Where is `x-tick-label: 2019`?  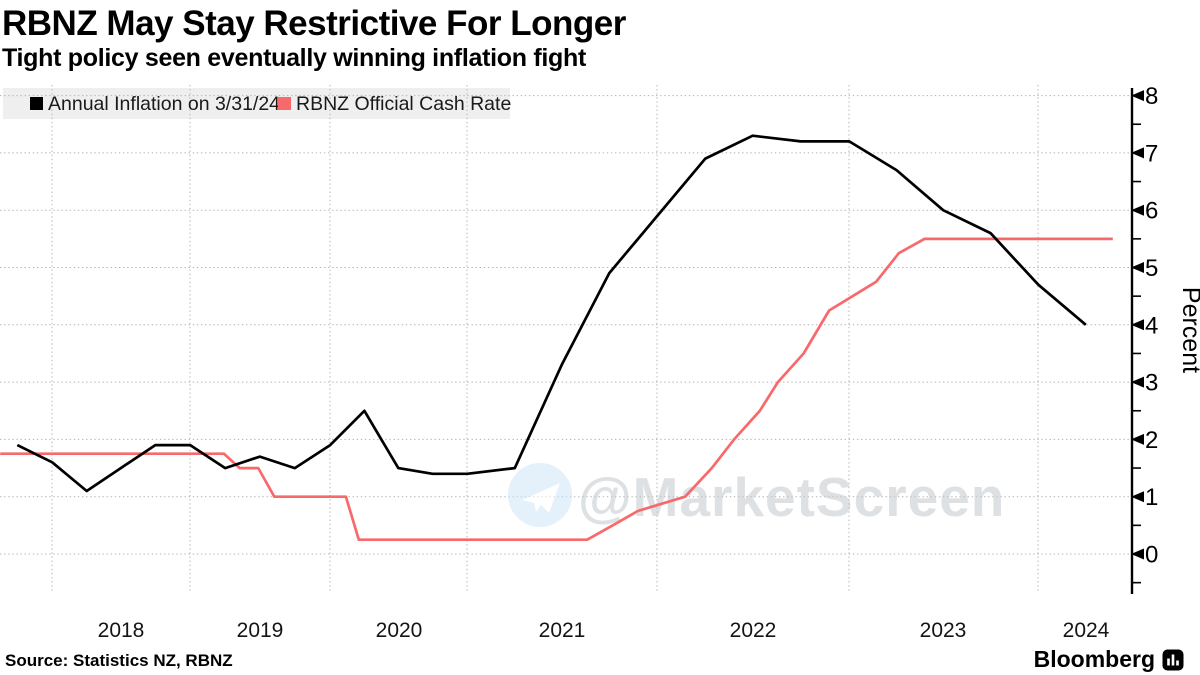 x-tick-label: 2019 is located at coordinates (260, 630).